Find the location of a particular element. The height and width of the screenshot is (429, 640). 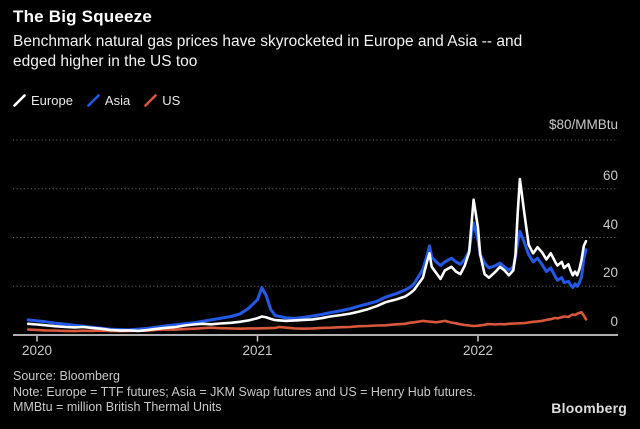

page-title: The Big Squeeze is located at coordinates (83, 16).